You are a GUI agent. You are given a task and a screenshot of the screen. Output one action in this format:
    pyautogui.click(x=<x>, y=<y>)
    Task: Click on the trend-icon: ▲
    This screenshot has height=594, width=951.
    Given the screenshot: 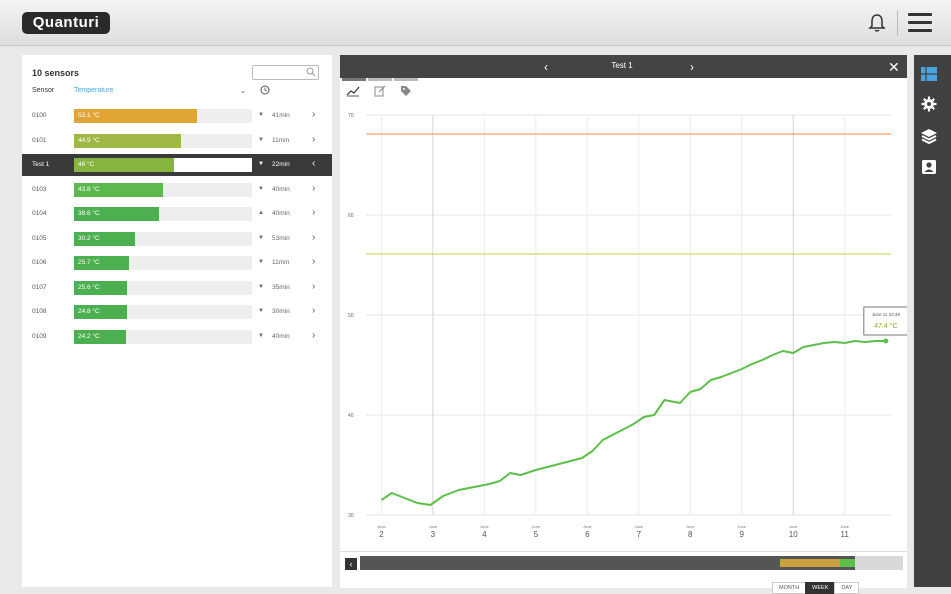 What is the action you would take?
    pyautogui.click(x=261, y=213)
    